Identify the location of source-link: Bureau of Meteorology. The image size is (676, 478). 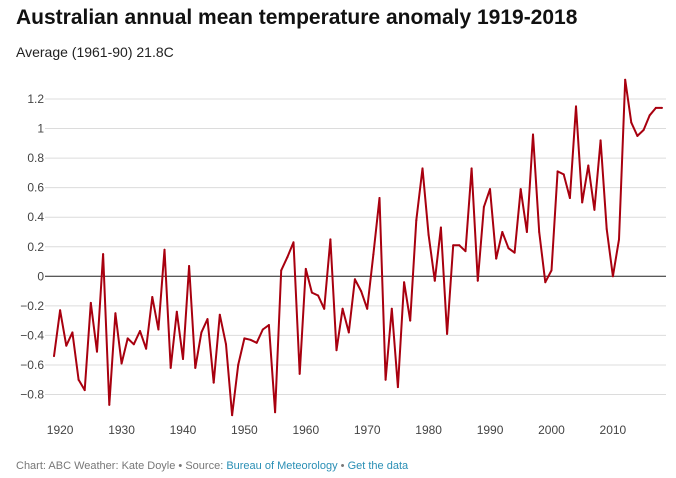
(282, 466).